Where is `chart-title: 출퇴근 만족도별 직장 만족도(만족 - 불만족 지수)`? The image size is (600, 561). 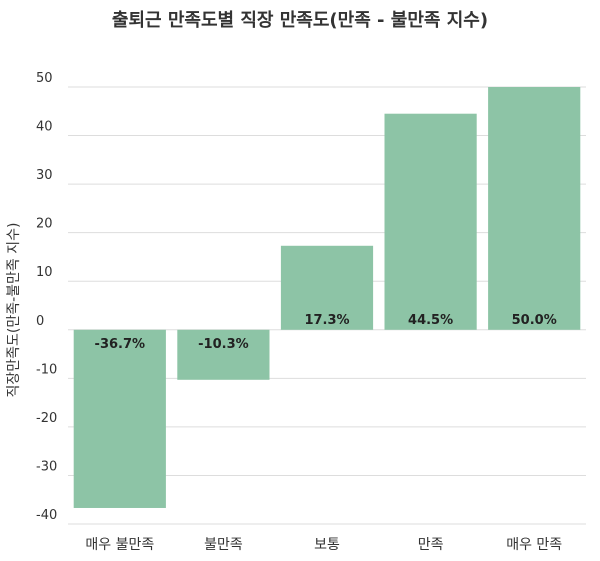
chart-title: 출퇴근 만족도별 직장 만족도(만족 - 불만족 지수) is located at coordinates (300, 20).